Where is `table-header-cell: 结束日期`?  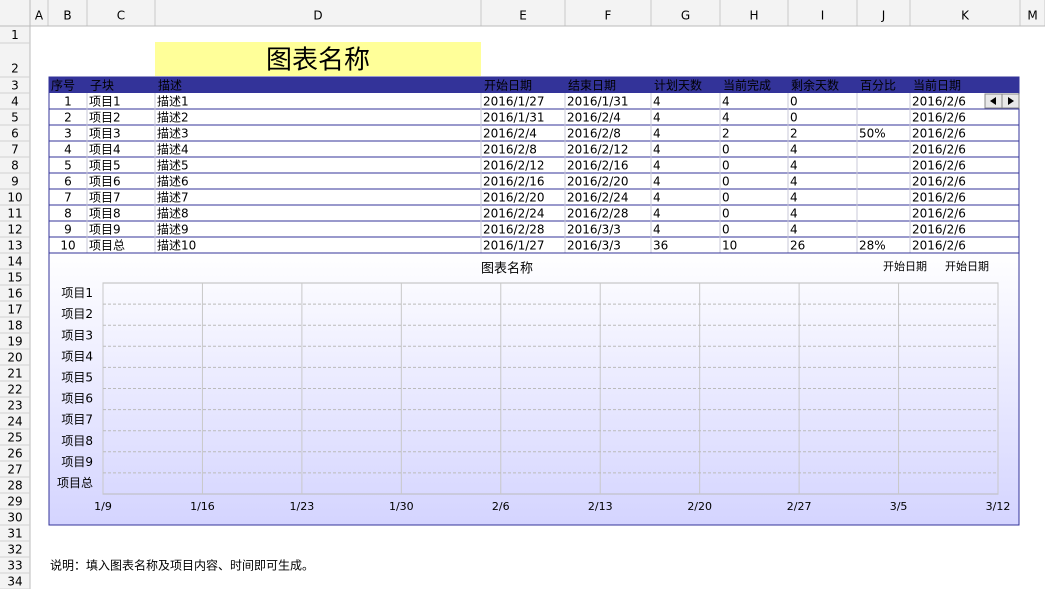
table-header-cell: 结束日期 is located at coordinates (592, 86).